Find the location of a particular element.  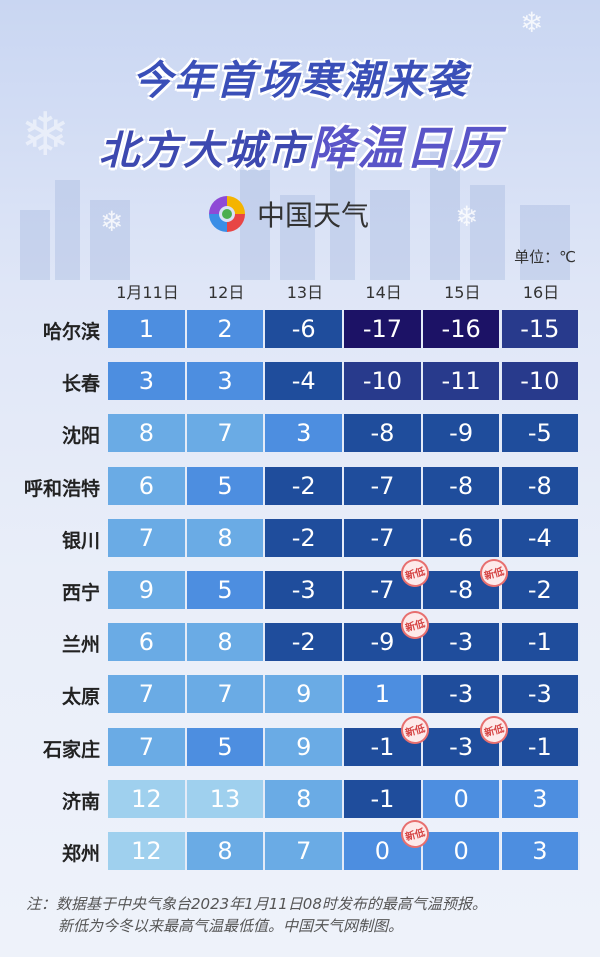

row-label: 呼和浩特 is located at coordinates (61, 488).